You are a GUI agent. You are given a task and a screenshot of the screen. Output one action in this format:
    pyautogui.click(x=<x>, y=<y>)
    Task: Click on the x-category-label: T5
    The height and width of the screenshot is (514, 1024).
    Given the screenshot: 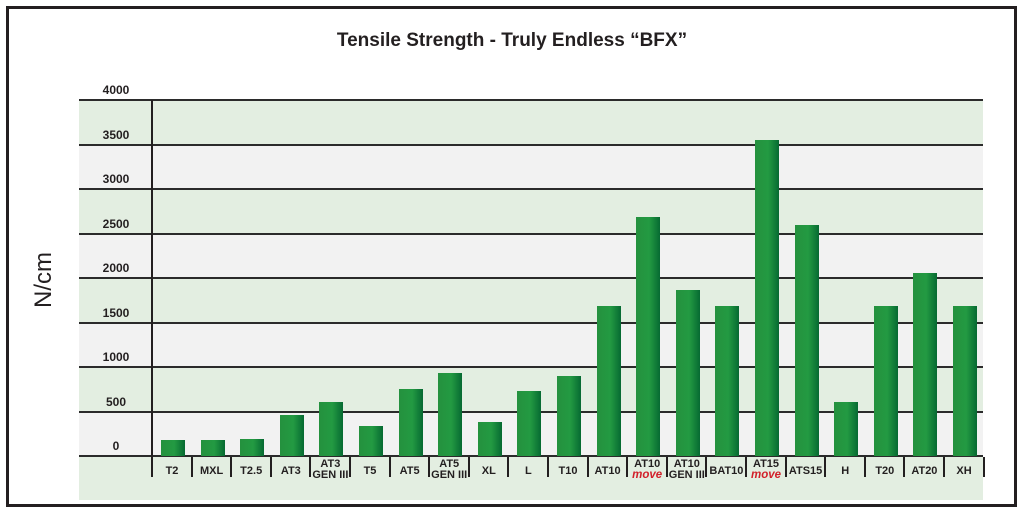 What is the action you would take?
    pyautogui.click(x=370, y=471)
    